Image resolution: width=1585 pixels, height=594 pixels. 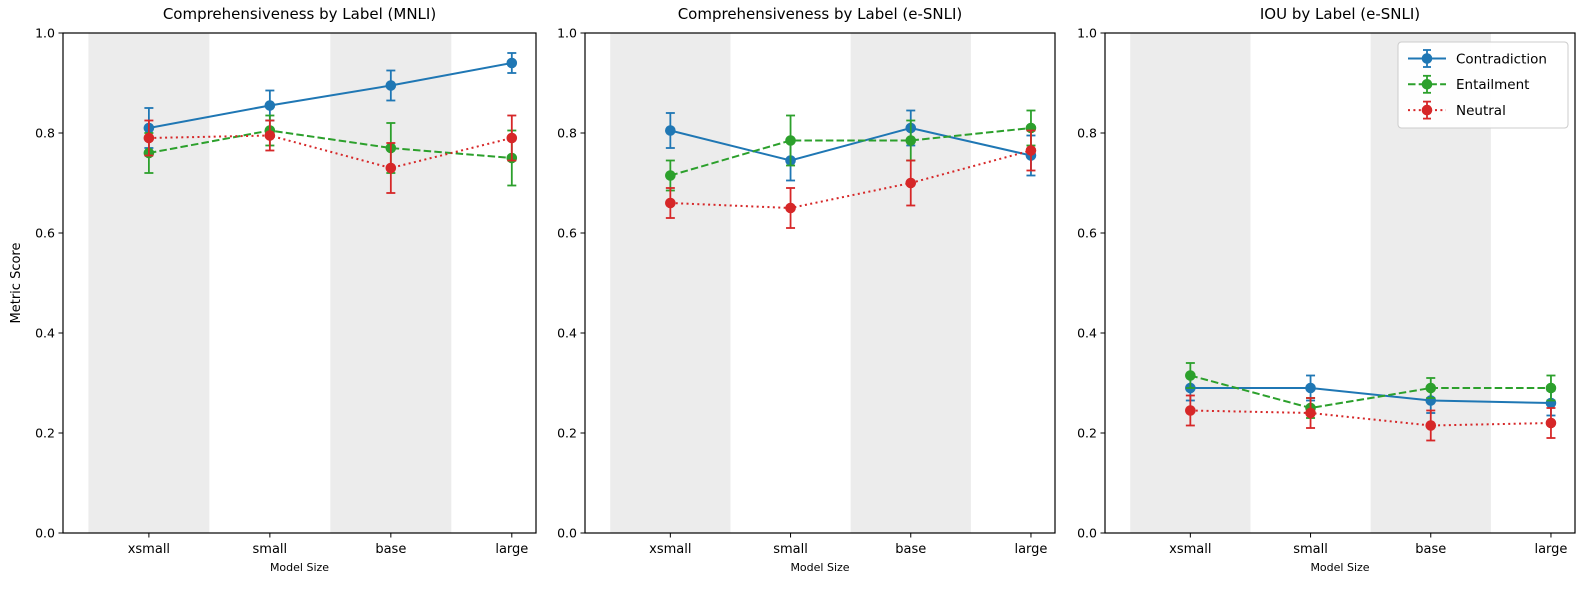 I want to click on plot-title: Comprehensiveness by Label (e-SNLI), so click(x=820, y=14).